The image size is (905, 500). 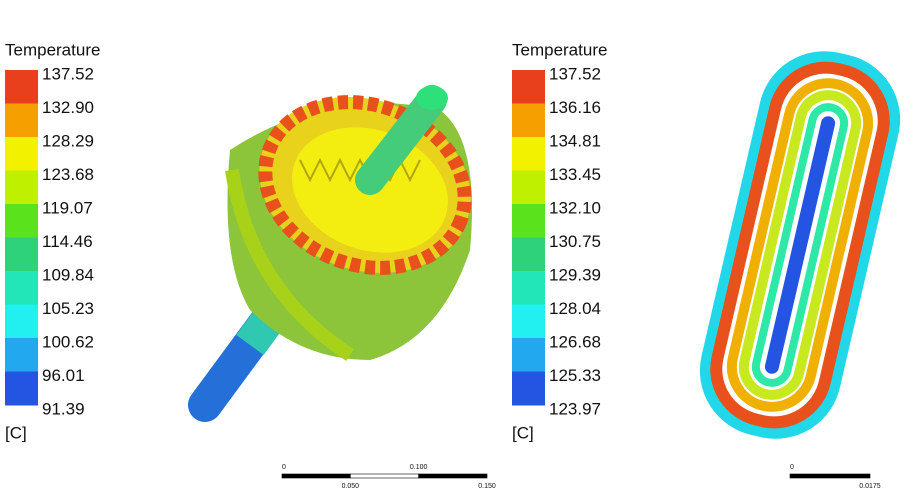 I want to click on legend-label: 123.68, so click(x=68, y=174).